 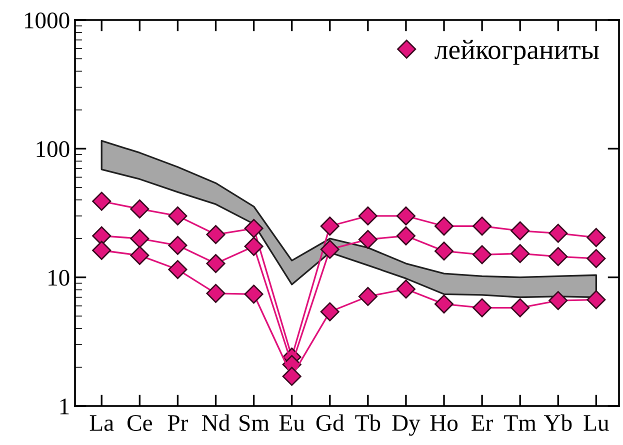 I want to click on x-tick-label: Eu, so click(x=292, y=423).